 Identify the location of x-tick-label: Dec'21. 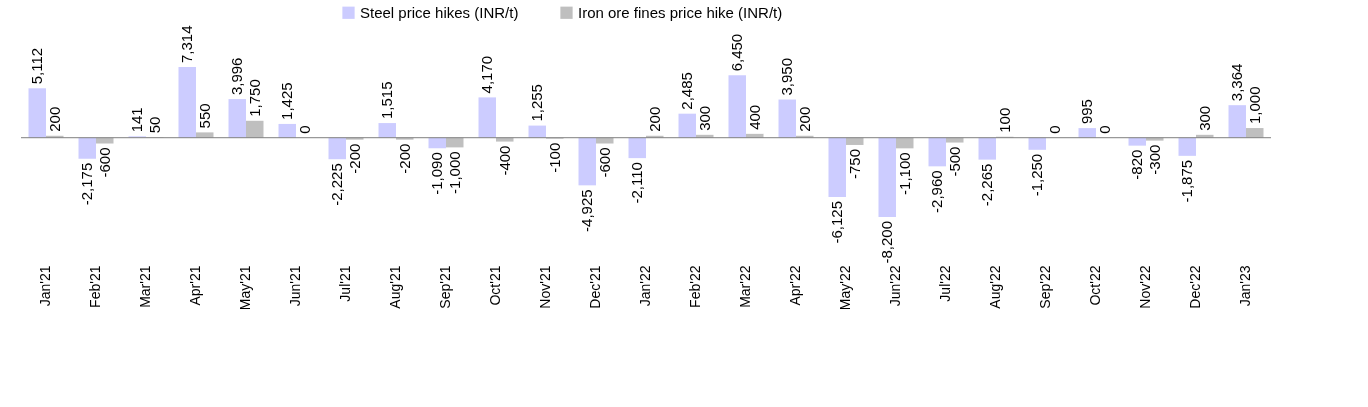
(595, 287).